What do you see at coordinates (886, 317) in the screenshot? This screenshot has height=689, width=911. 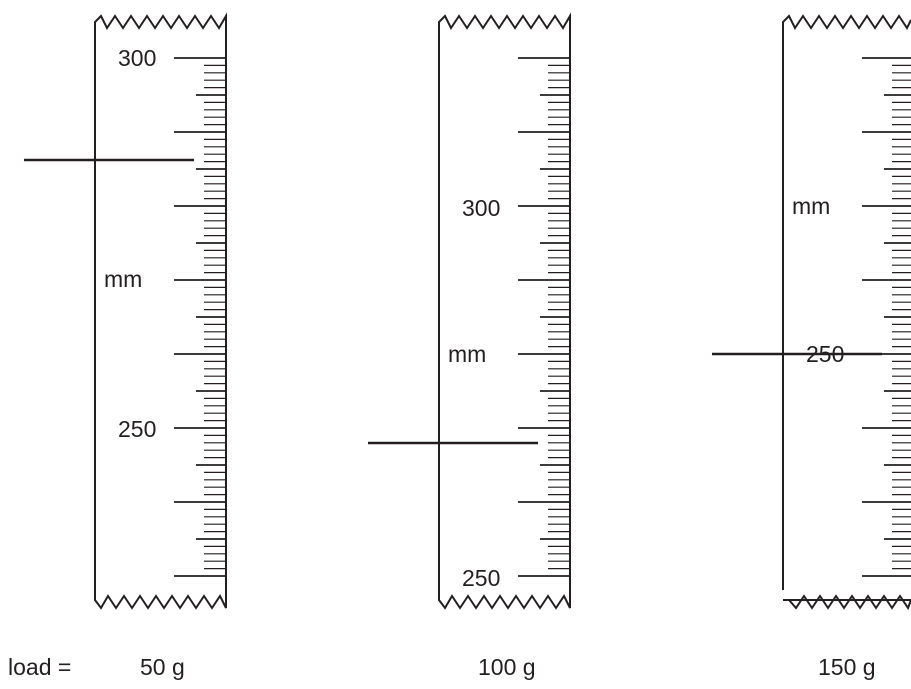 I see `ruler-3-scale-ticks` at bounding box center [886, 317].